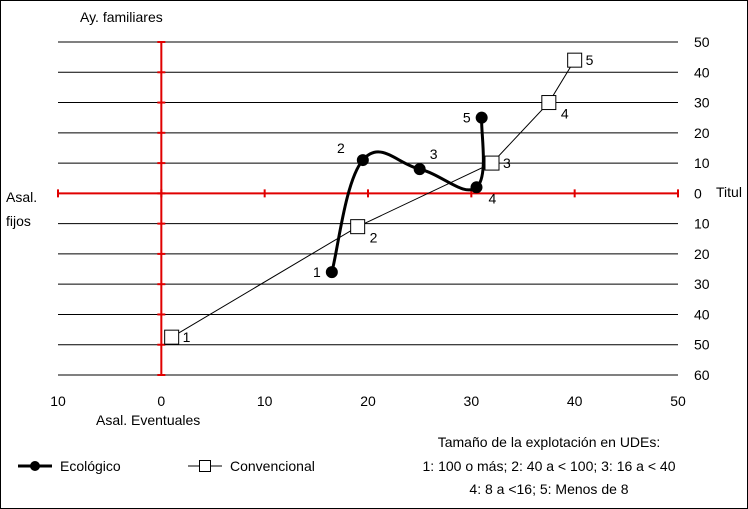 The width and height of the screenshot is (748, 509). What do you see at coordinates (18, 221) in the screenshot?
I see `left-axis-label-line-2: fijos` at bounding box center [18, 221].